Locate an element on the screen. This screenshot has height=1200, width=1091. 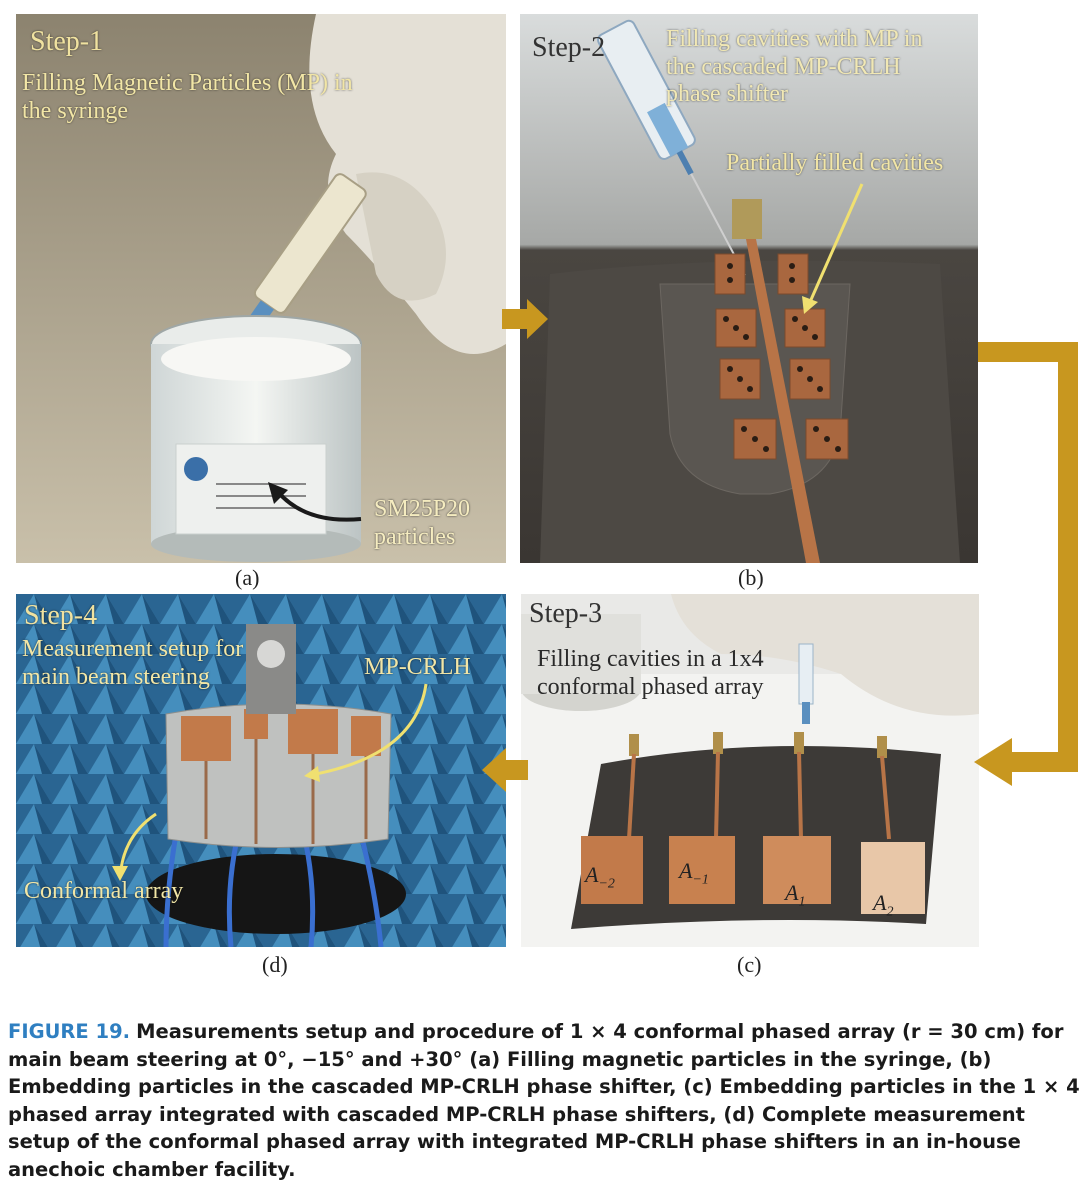
conformal-array-label: Conformal array is located at coordinates (104, 891).